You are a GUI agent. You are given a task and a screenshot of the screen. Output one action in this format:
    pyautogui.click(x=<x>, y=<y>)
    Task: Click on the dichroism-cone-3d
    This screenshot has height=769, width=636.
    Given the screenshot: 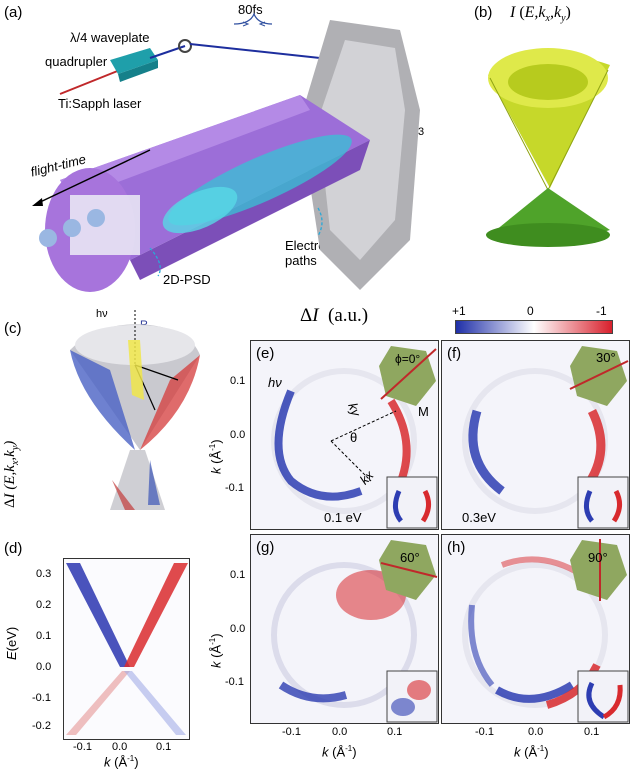 What is the action you would take?
    pyautogui.click(x=135, y=410)
    